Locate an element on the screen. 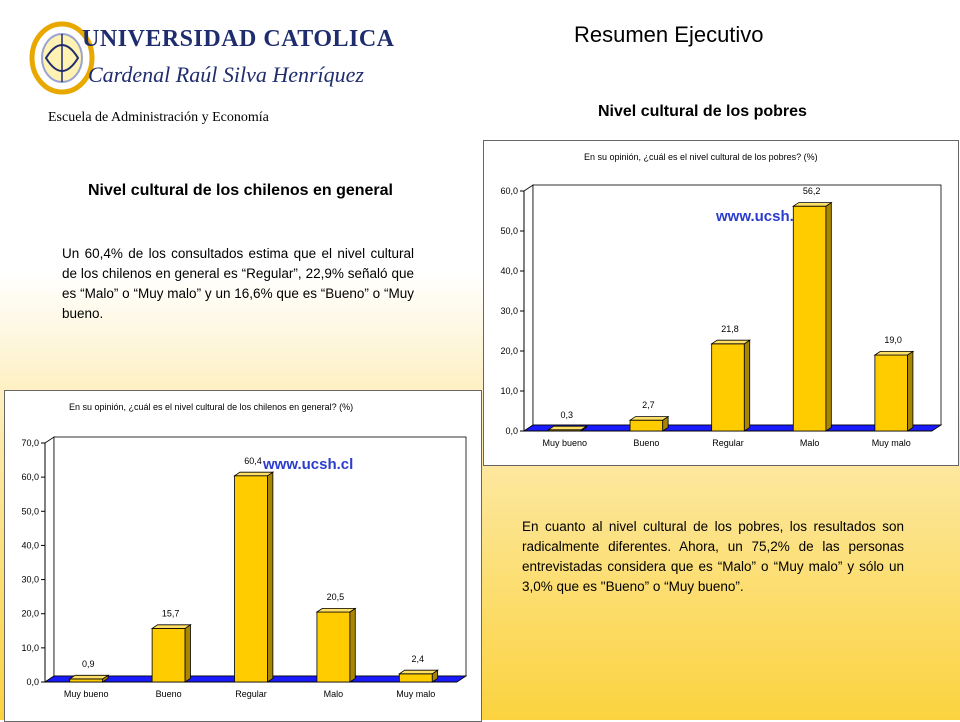 The height and width of the screenshot is (722, 960). data-label-3: 20,5 is located at coordinates (336, 597).